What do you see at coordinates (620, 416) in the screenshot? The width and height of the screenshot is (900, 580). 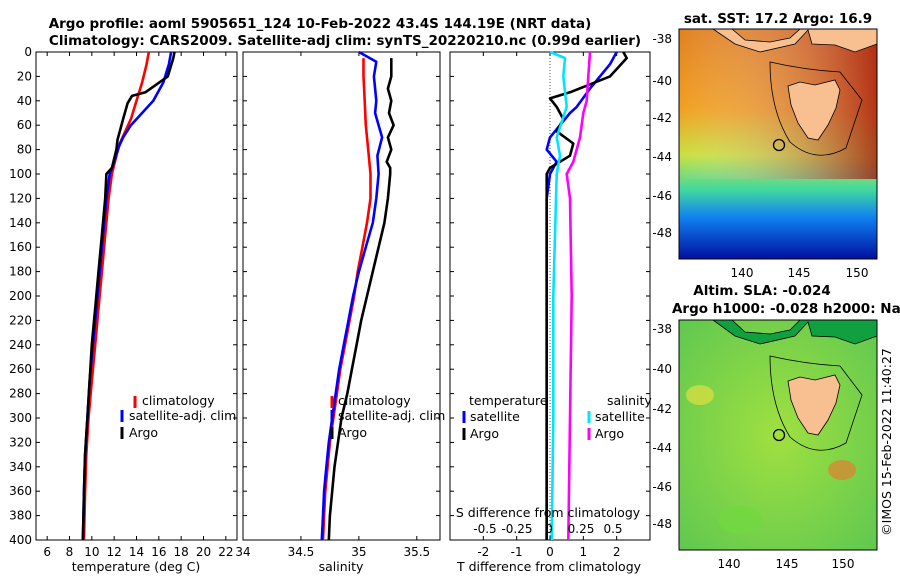 I see `legend-label-sal-satellite: satellite` at bounding box center [620, 416].